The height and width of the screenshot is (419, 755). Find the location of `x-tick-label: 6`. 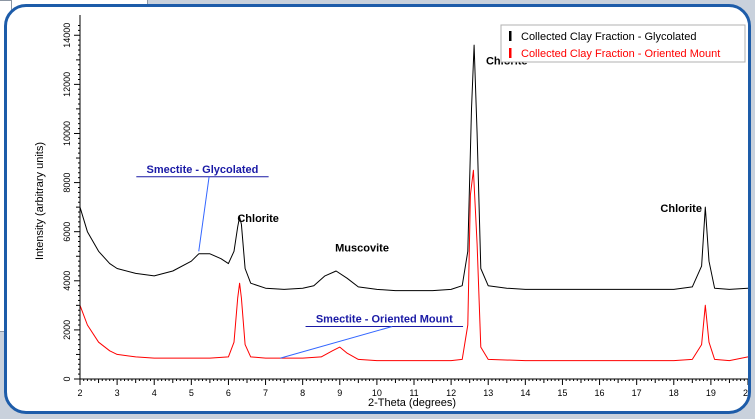

x-tick-label: 6 is located at coordinates (228, 393).